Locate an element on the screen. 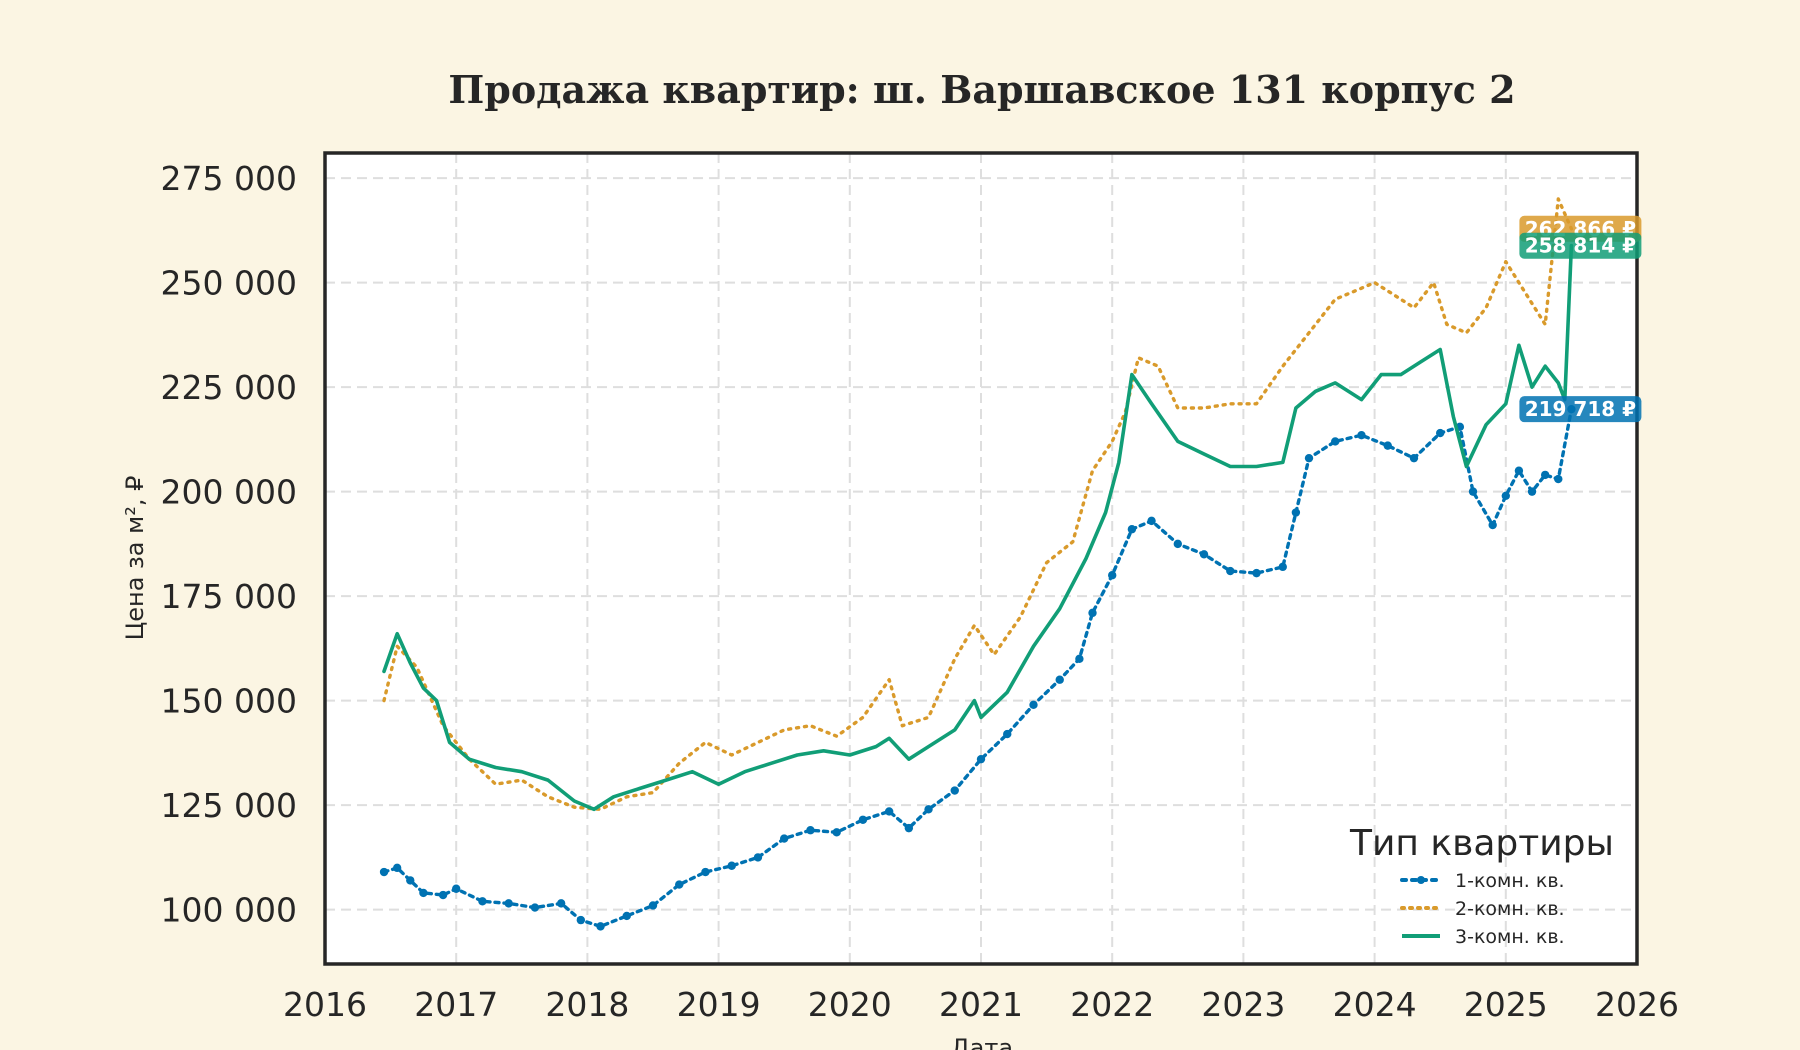 The image size is (1800, 1050). legend-label-3: 3-комн. кв. is located at coordinates (1510, 937).